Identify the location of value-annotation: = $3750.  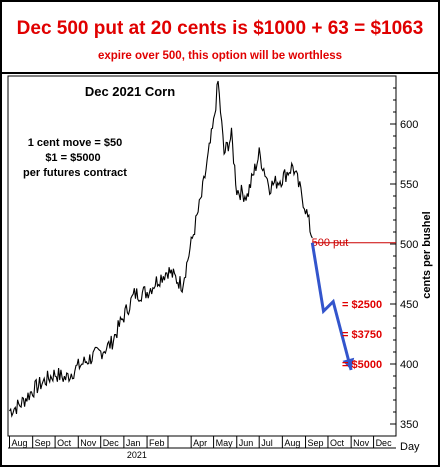
(362, 335).